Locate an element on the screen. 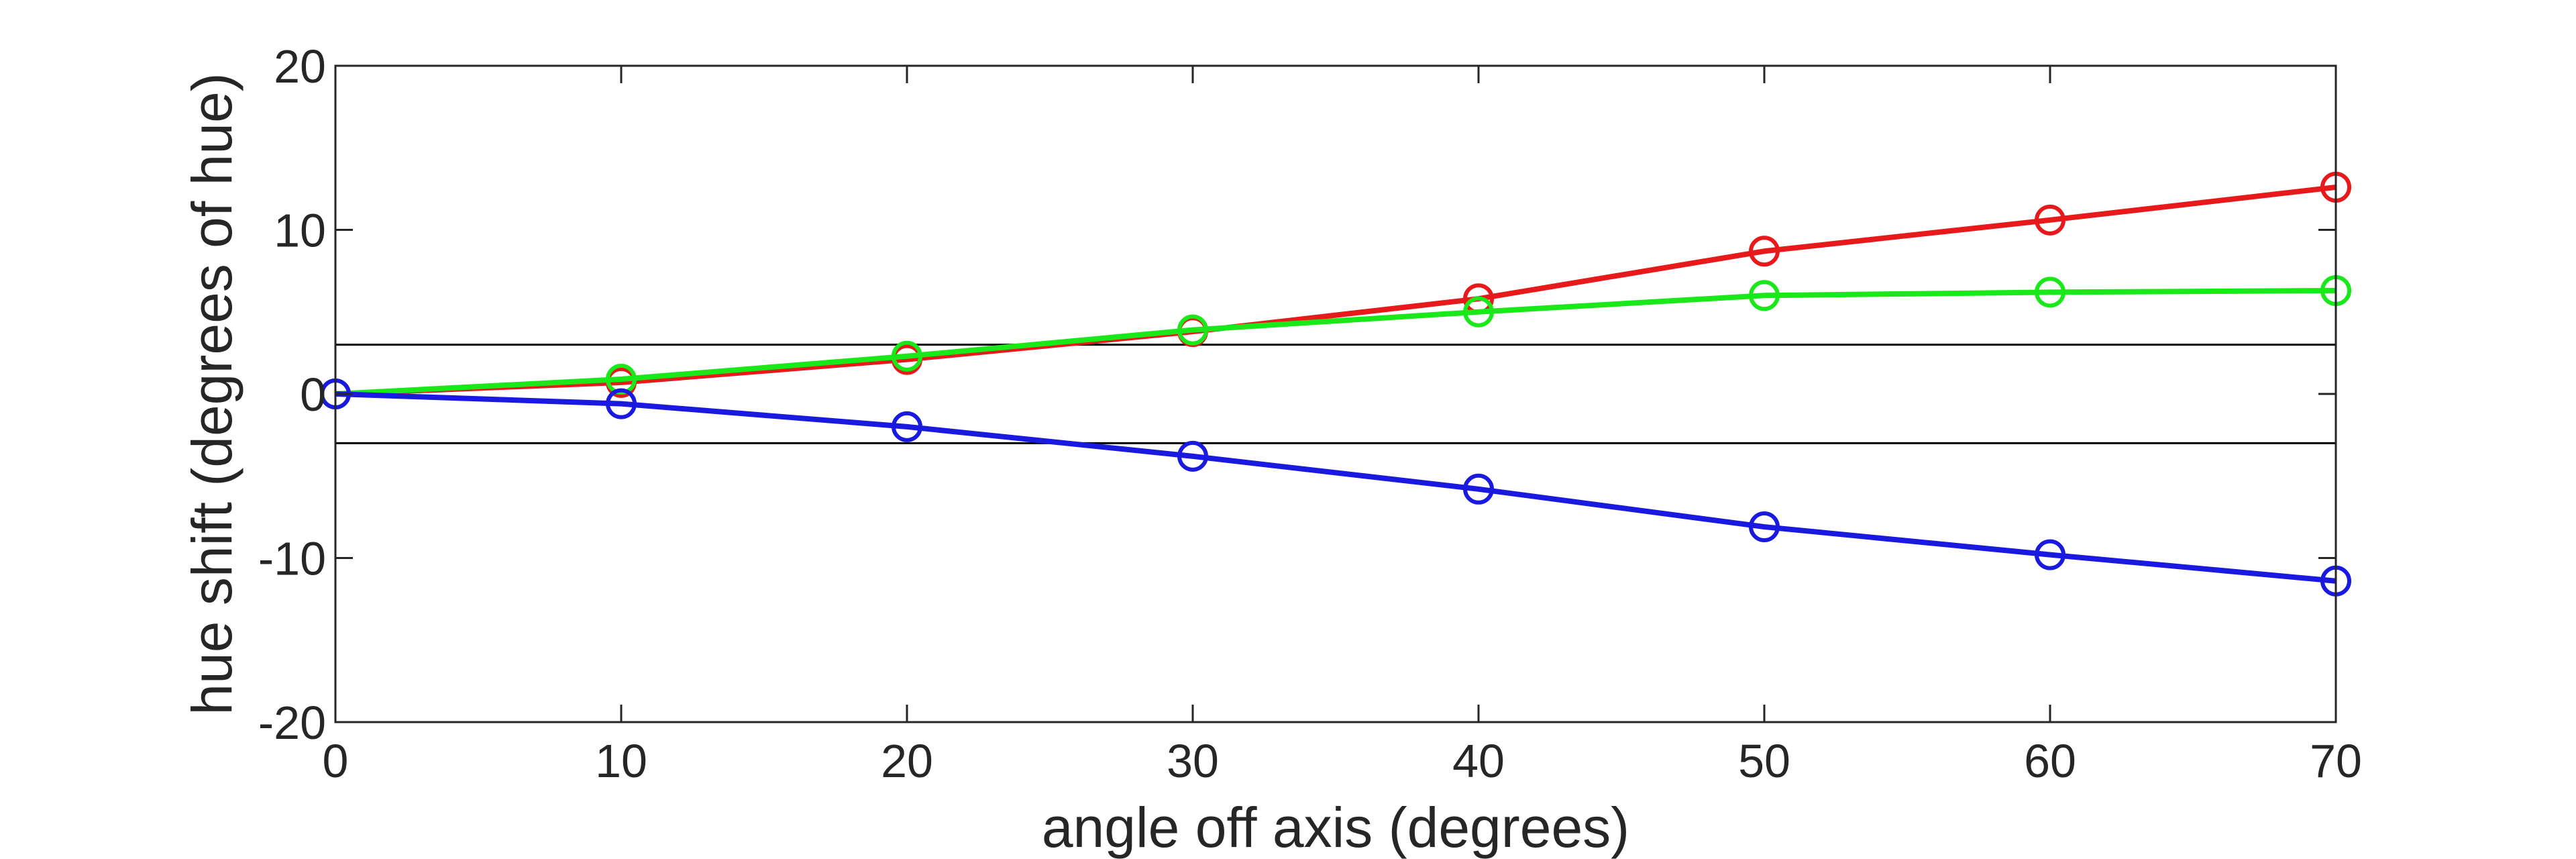 Image resolution: width=2576 pixels, height=859 pixels. x-tick-label: 70 is located at coordinates (2336, 761).